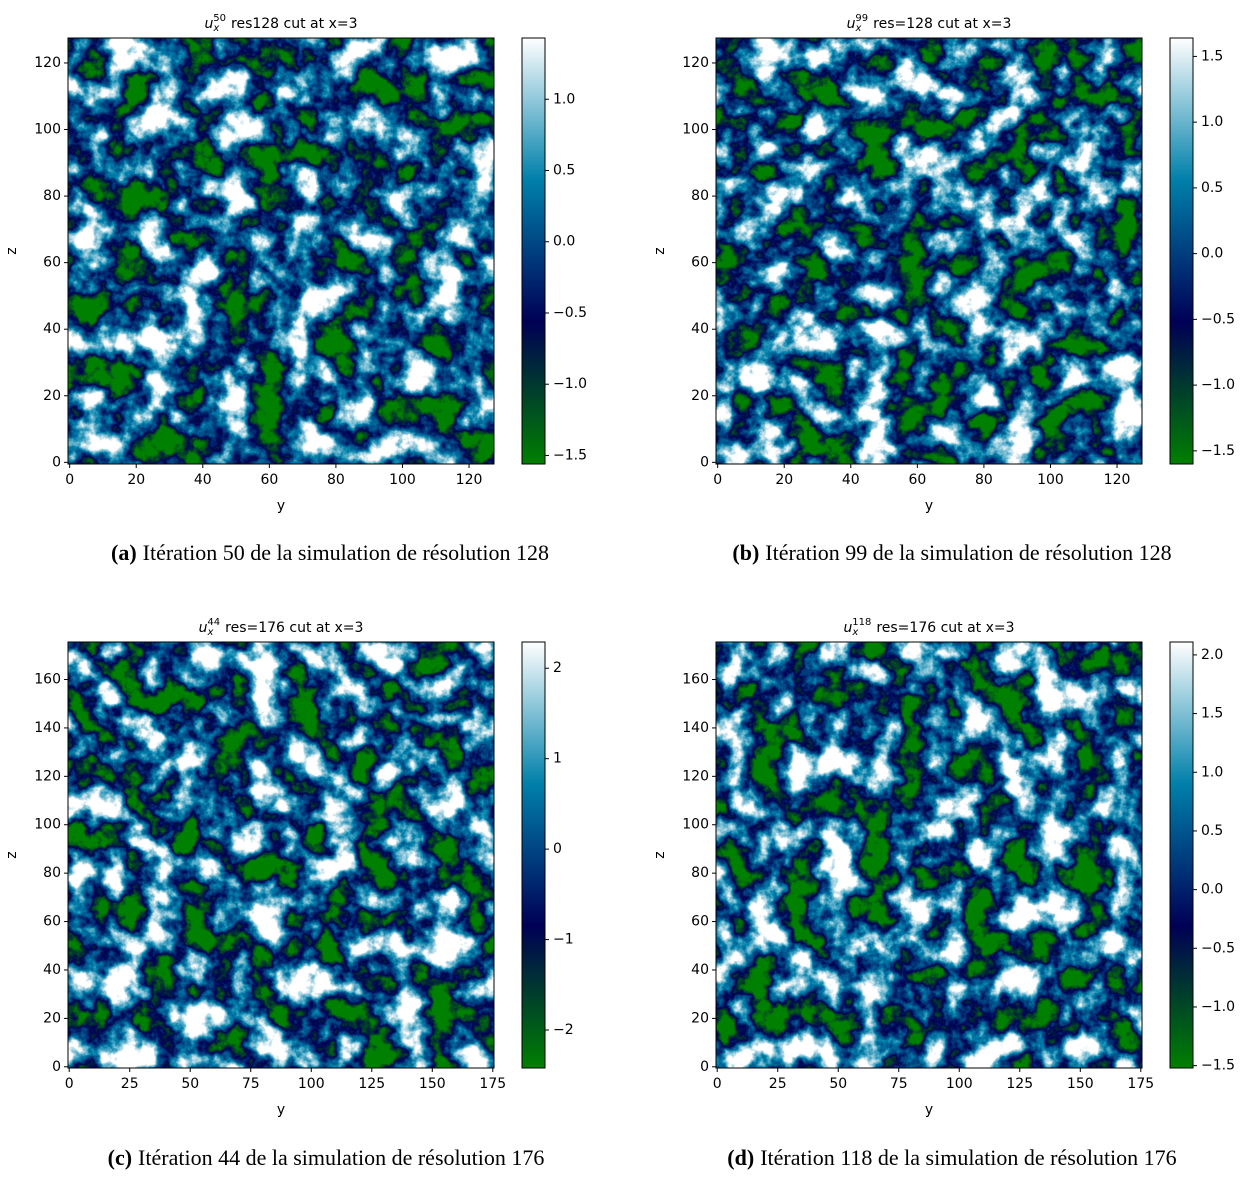 Image resolution: width=1252 pixels, height=1180 pixels. What do you see at coordinates (269, 480) in the screenshot?
I see `x-tick-label: 60` at bounding box center [269, 480].